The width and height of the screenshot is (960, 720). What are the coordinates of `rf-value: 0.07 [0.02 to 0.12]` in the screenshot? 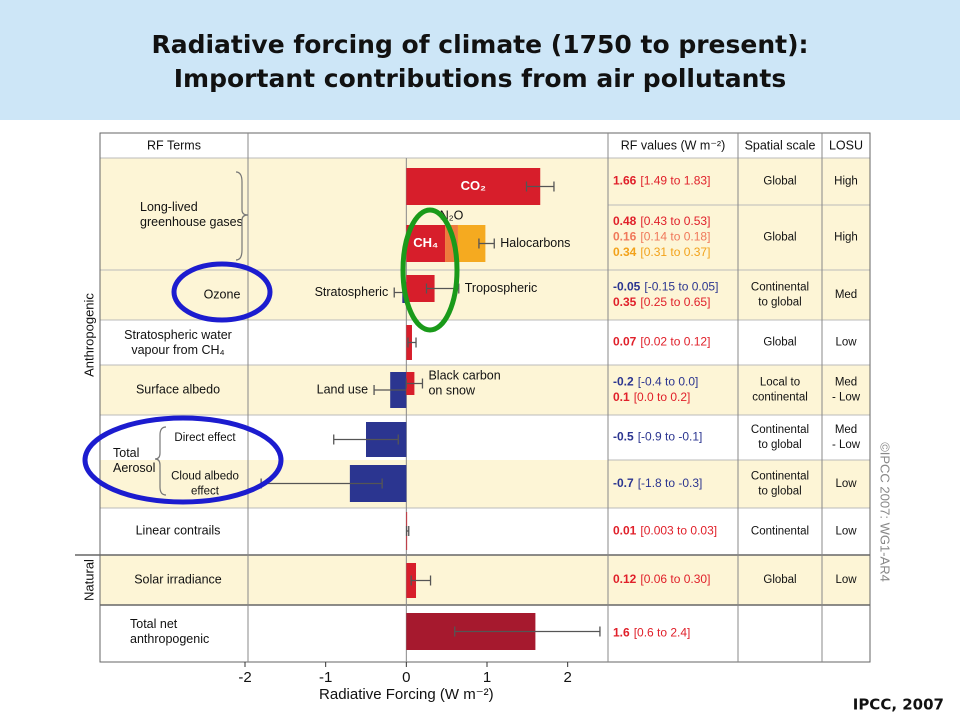 It's located at (661, 342).